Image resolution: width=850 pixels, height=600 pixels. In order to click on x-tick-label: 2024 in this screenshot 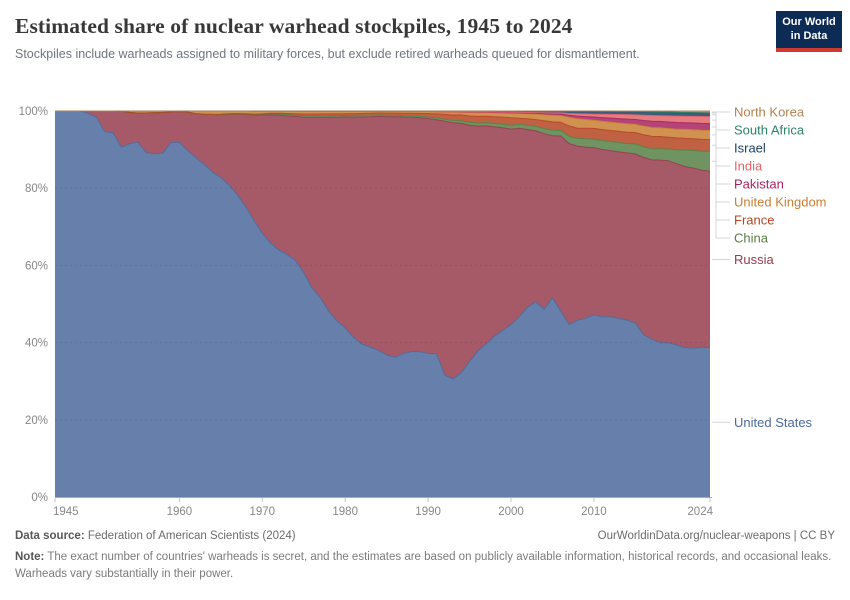, I will do `click(700, 512)`.